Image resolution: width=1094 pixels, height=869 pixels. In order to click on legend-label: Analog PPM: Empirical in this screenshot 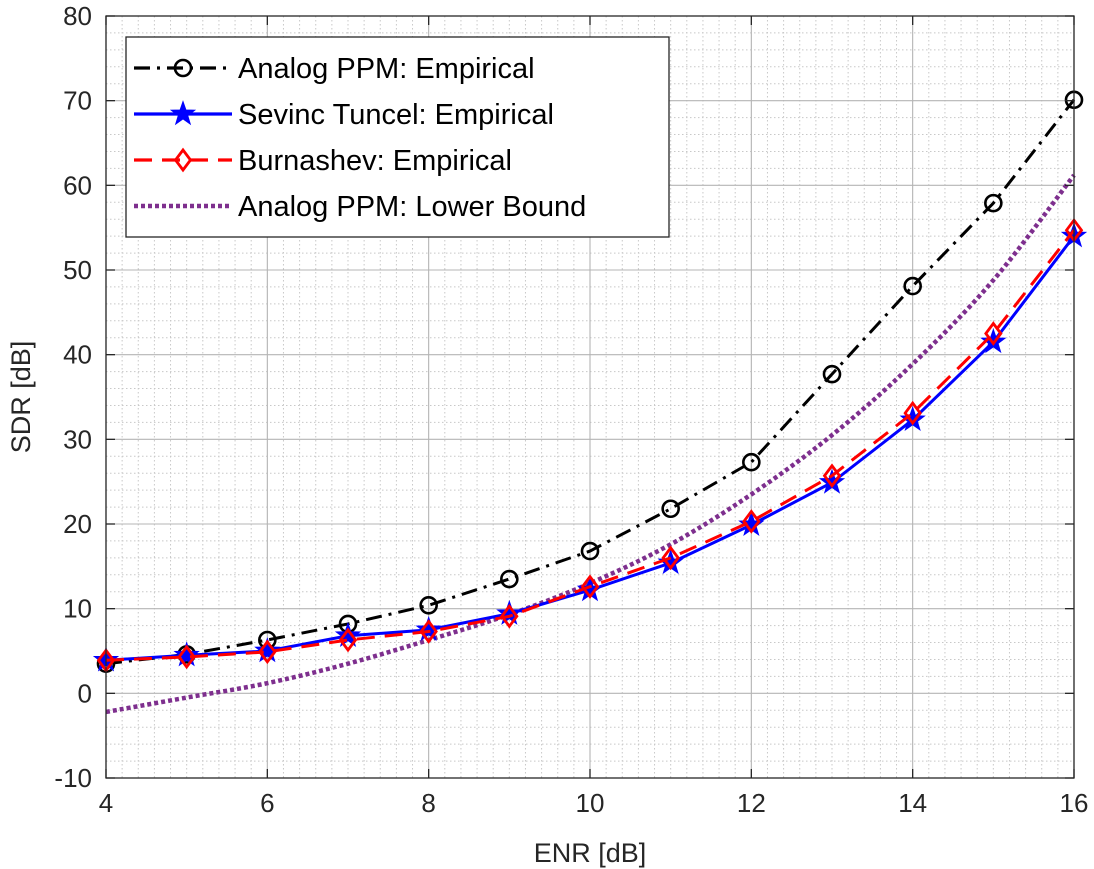, I will do `click(386, 69)`.